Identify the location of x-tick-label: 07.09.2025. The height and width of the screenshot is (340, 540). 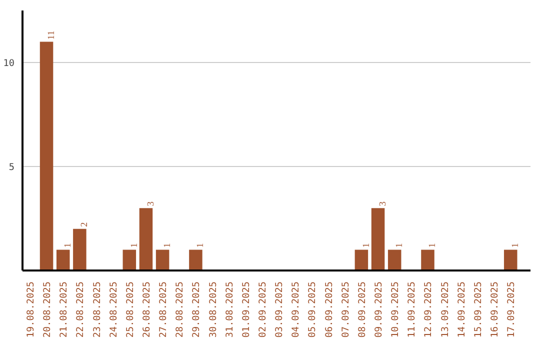
(346, 309).